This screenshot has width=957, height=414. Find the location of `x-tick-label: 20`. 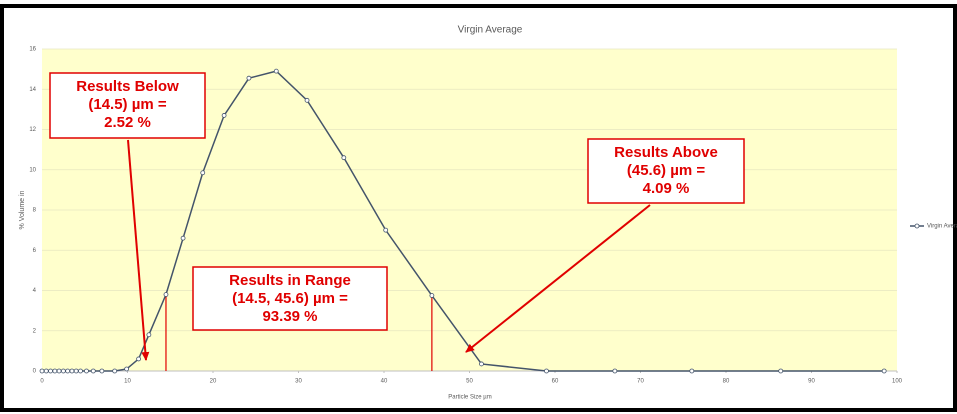

x-tick-label: 20 is located at coordinates (213, 382).